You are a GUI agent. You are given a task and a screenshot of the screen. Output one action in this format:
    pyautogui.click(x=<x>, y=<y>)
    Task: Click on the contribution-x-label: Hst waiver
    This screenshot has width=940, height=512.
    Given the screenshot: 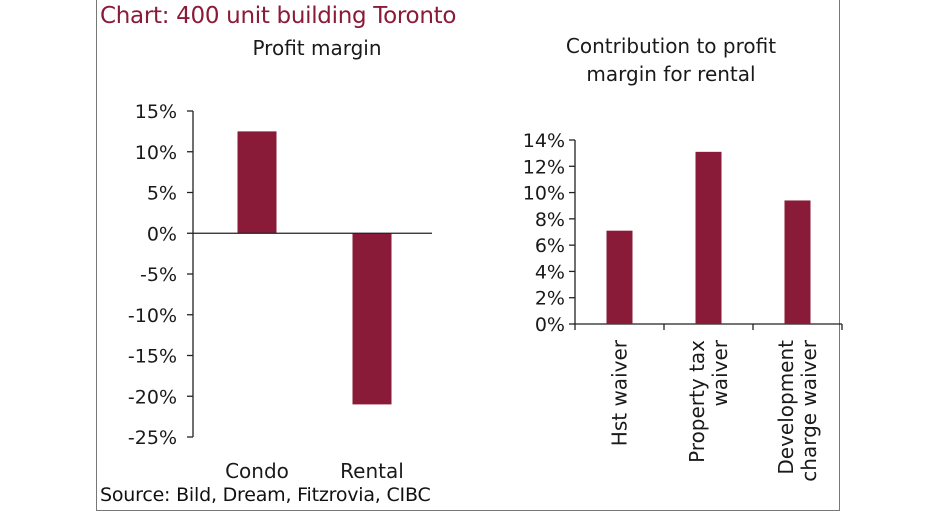 What is the action you would take?
    pyautogui.click(x=620, y=392)
    